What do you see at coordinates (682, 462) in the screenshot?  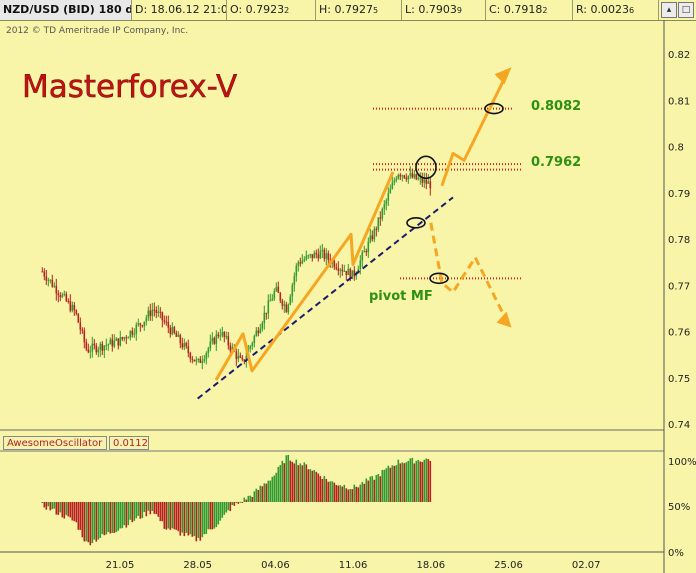 I see `oscillator-tick-label: 100%` at bounding box center [682, 462].